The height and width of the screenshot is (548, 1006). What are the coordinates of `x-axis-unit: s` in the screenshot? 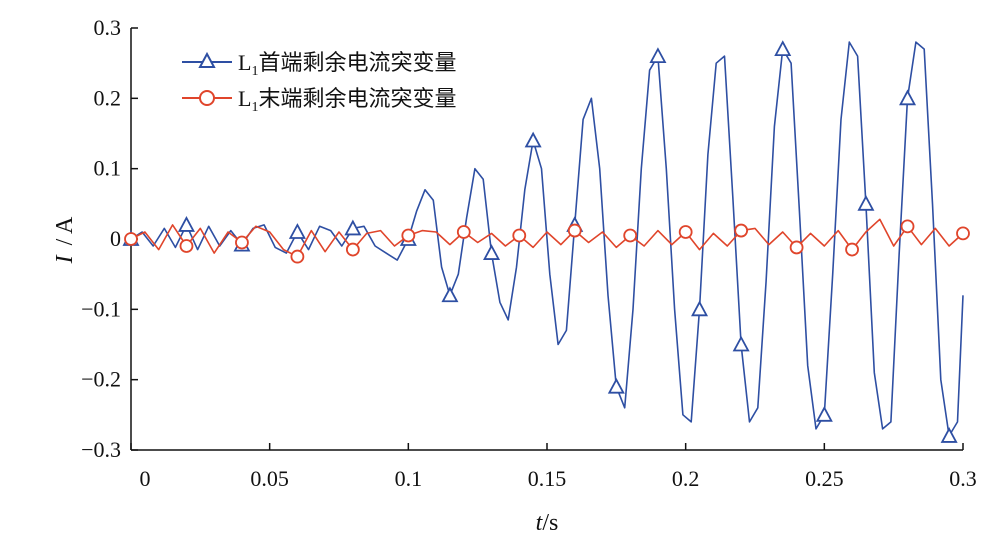 It's located at (553, 523).